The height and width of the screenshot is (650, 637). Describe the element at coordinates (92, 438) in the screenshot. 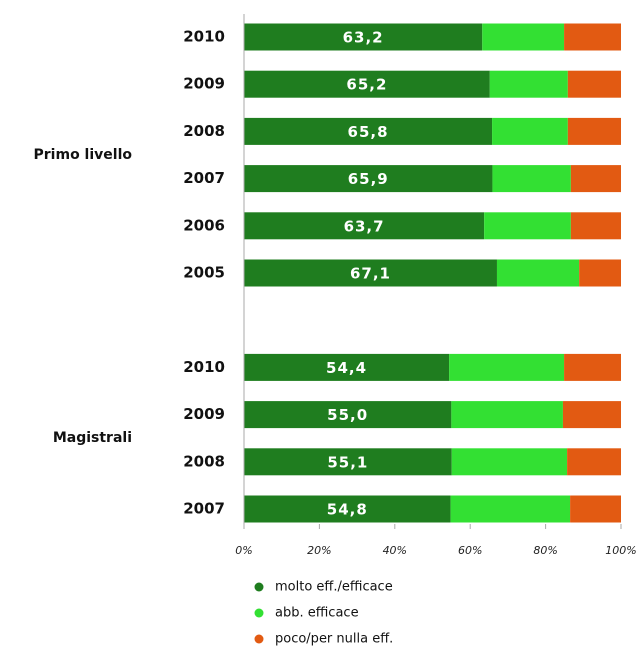

I see `group-label: Magistrali` at that location.